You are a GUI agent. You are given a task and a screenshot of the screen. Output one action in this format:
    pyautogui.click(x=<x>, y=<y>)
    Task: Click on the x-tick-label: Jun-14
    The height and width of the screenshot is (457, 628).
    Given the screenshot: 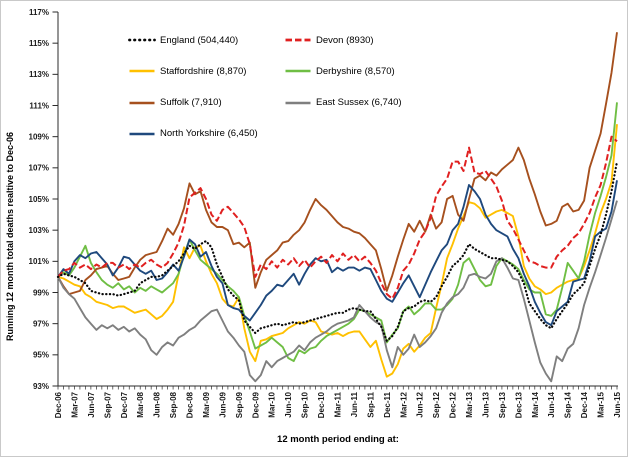 What is the action you would take?
    pyautogui.click(x=551, y=404)
    